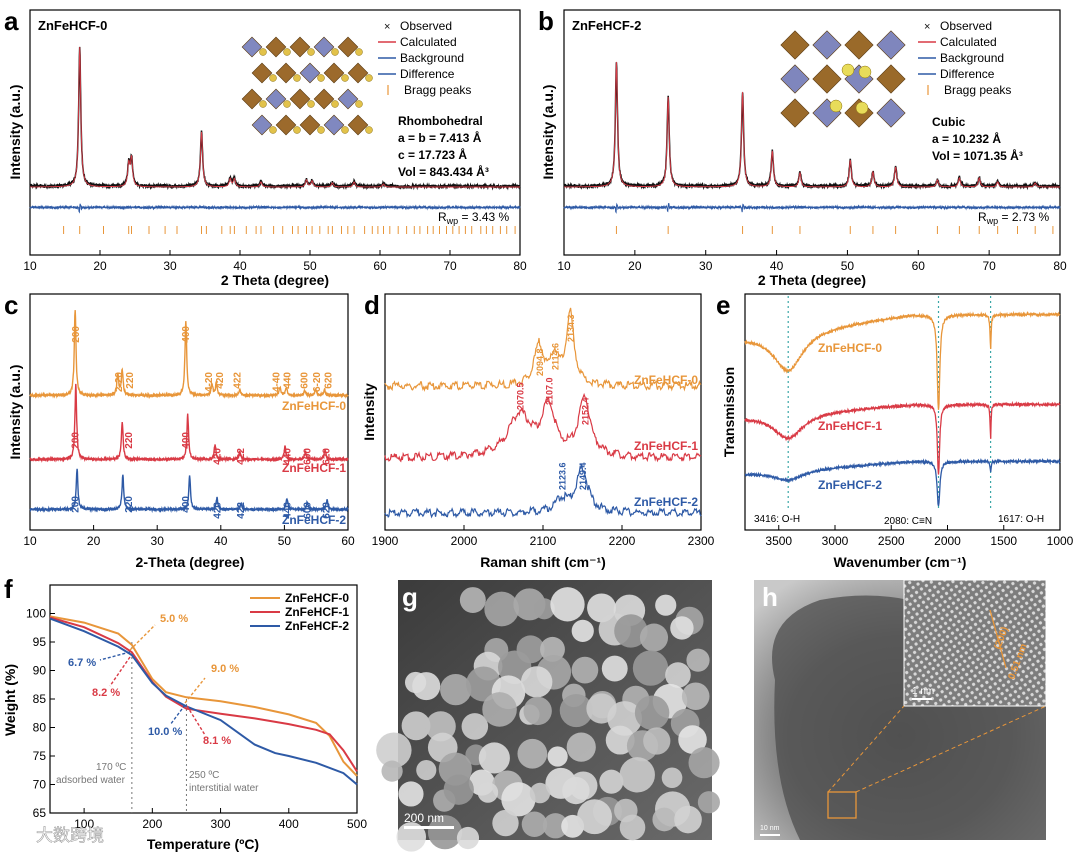 Image resolution: width=1080 pixels, height=855 pixels. Describe the element at coordinates (543, 562) in the screenshot. I see `panel-d-xlabel: Raman shift (cm⁻¹)` at that location.